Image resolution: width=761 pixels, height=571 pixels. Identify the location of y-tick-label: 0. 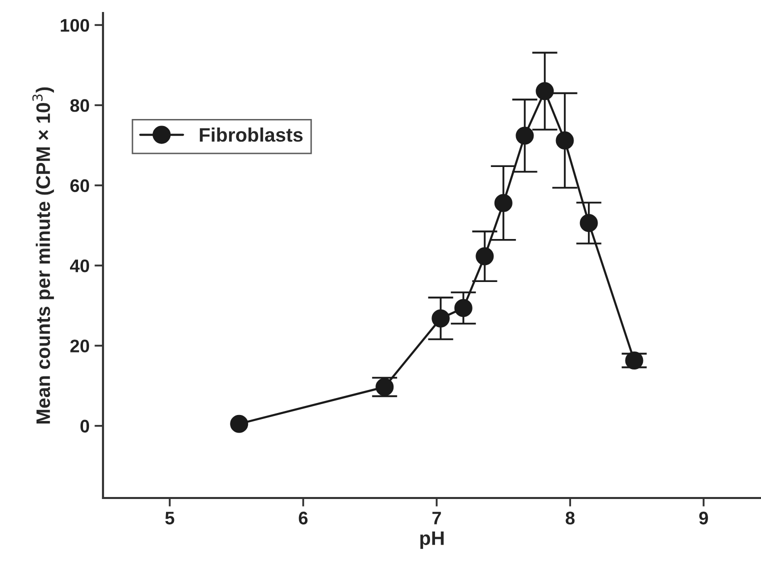
(85, 426).